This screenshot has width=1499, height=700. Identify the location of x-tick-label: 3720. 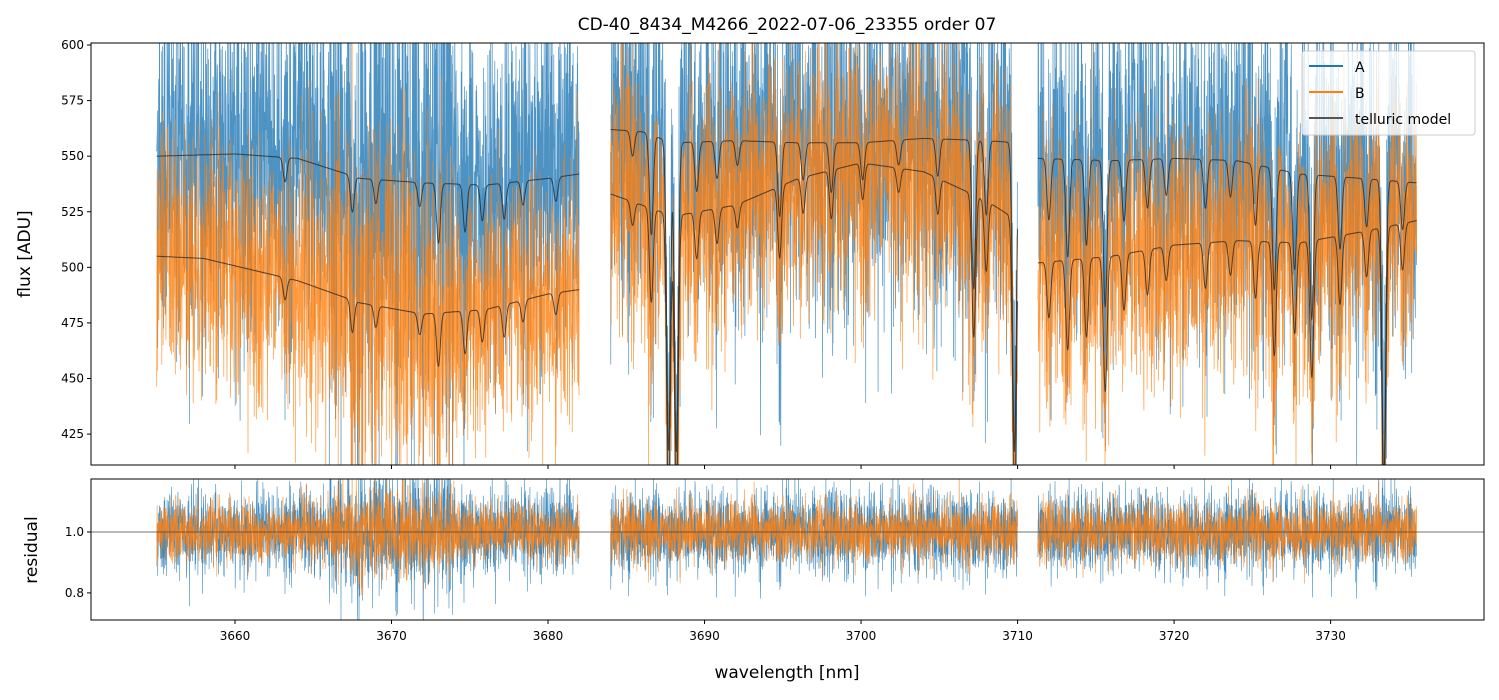
(1174, 636).